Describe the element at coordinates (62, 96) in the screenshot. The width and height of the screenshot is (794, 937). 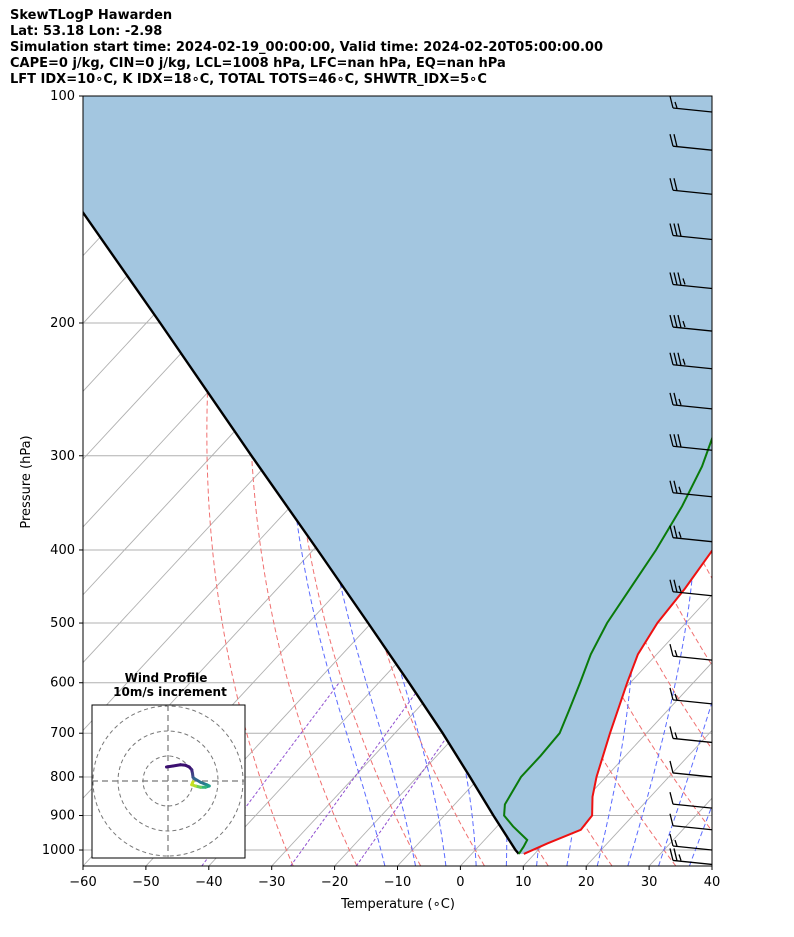
I see `y-tick-label: 100` at that location.